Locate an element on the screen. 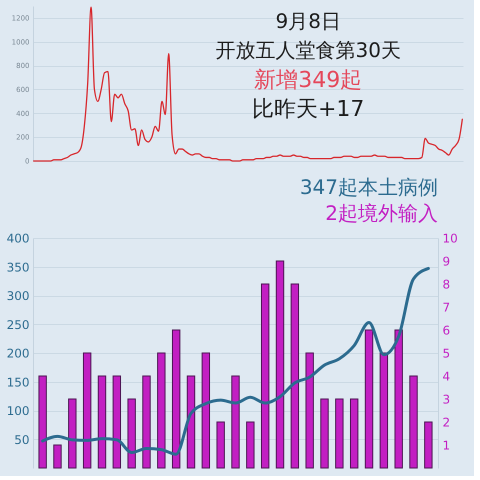 The height and width of the screenshot is (480, 480). annotation: 新增349起 is located at coordinates (308, 80).